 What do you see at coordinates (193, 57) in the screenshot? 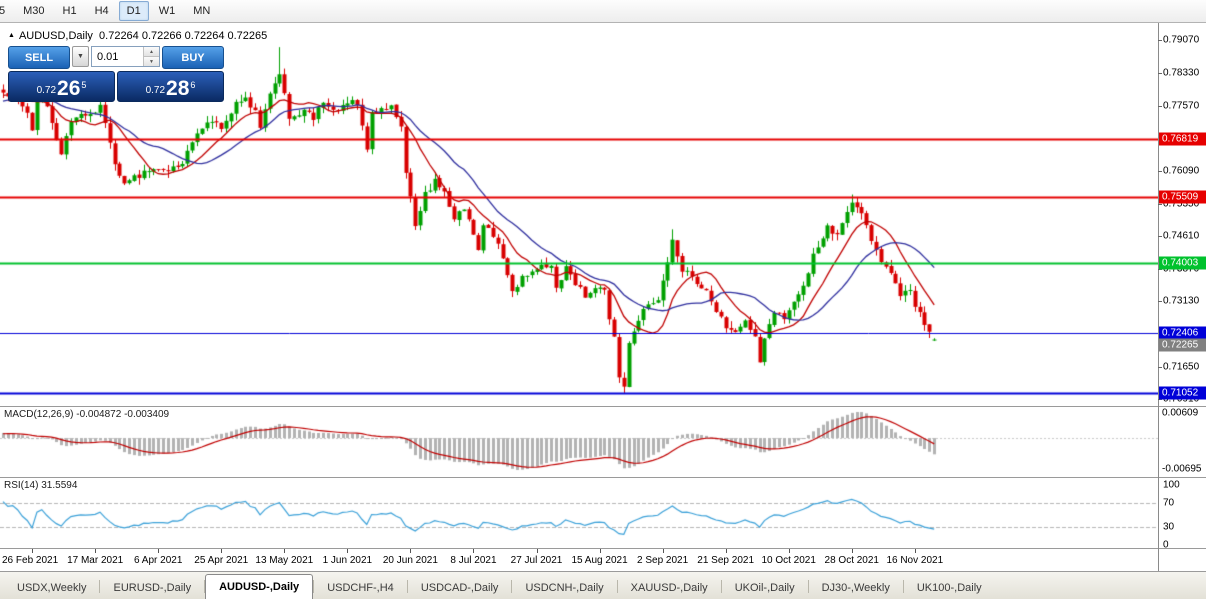
I see `buy-button: BUY` at bounding box center [193, 57].